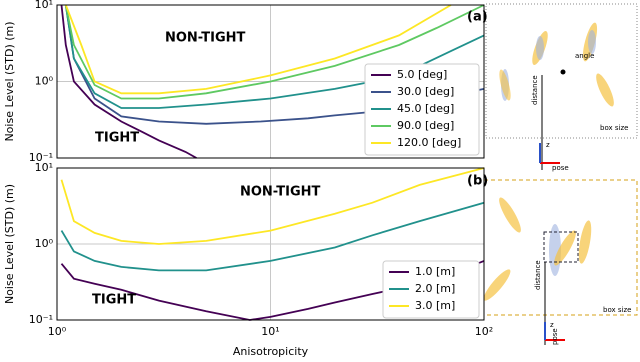  What do you see at coordinates (477, 181) in the screenshot?
I see `annotation: (b)` at bounding box center [477, 181].